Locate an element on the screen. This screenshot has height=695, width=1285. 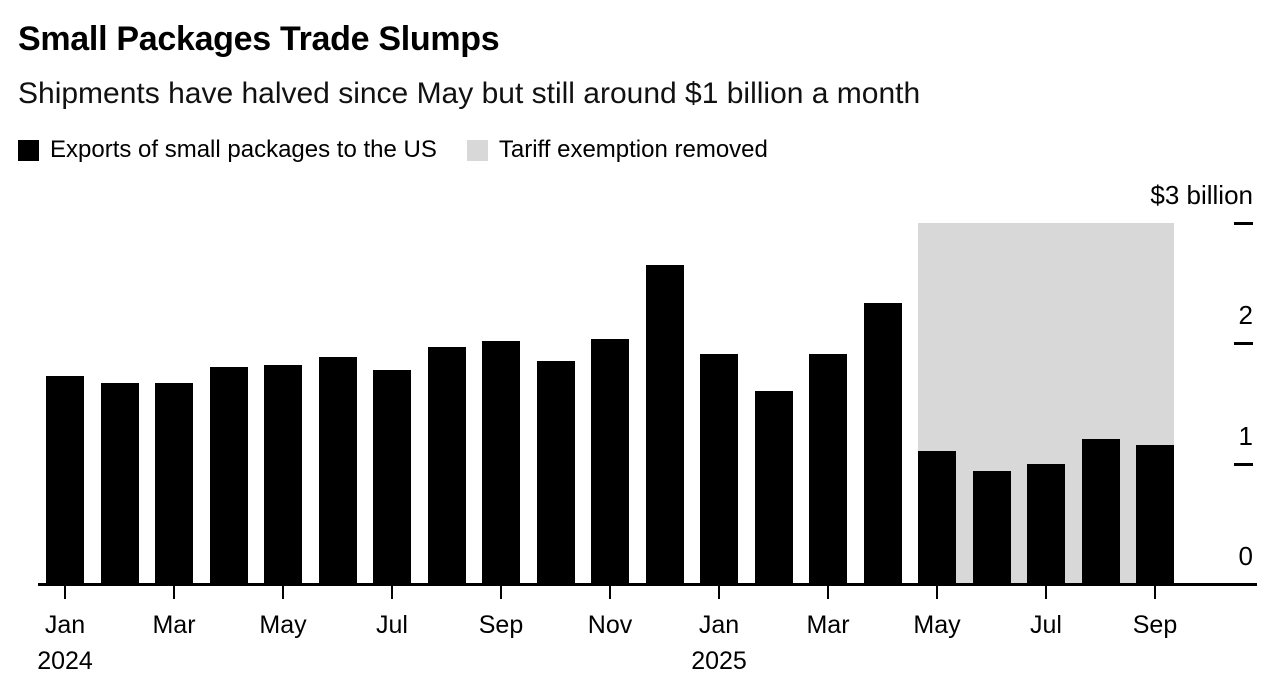
x-tick-mar-2025 is located at coordinates (828, 592).